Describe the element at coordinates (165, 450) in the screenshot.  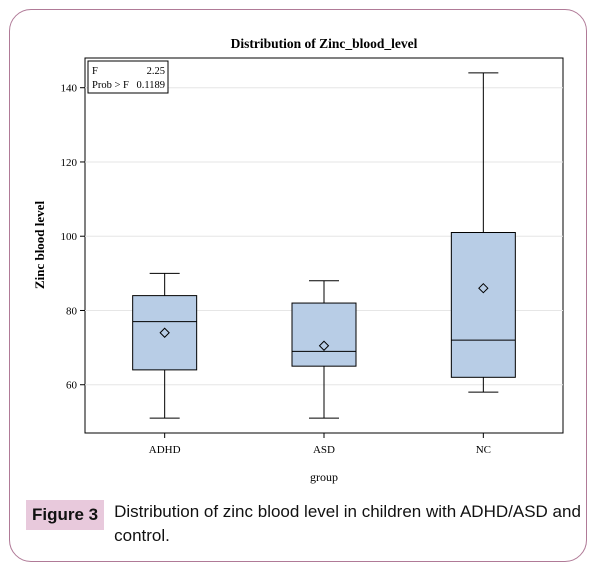
I see `x-tick-label: ADHD` at that location.